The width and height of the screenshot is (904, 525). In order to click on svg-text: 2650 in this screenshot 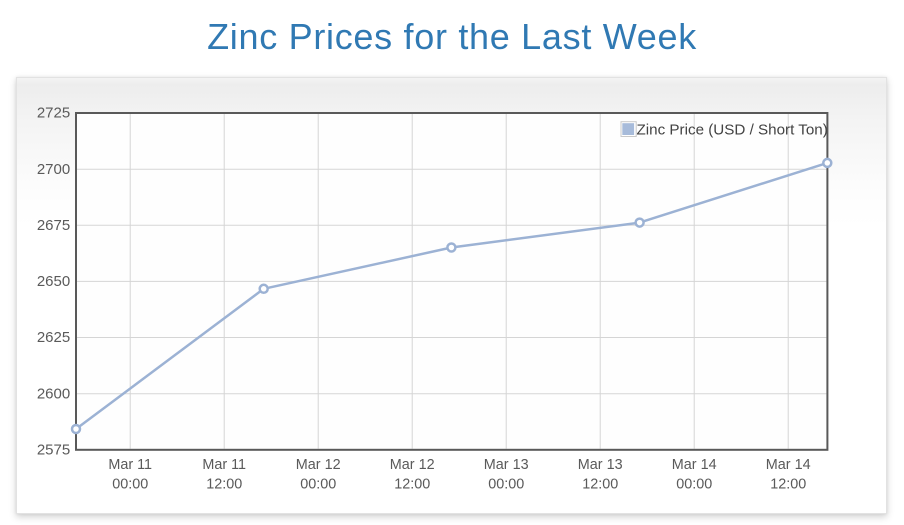, I will do `click(53, 281)`.